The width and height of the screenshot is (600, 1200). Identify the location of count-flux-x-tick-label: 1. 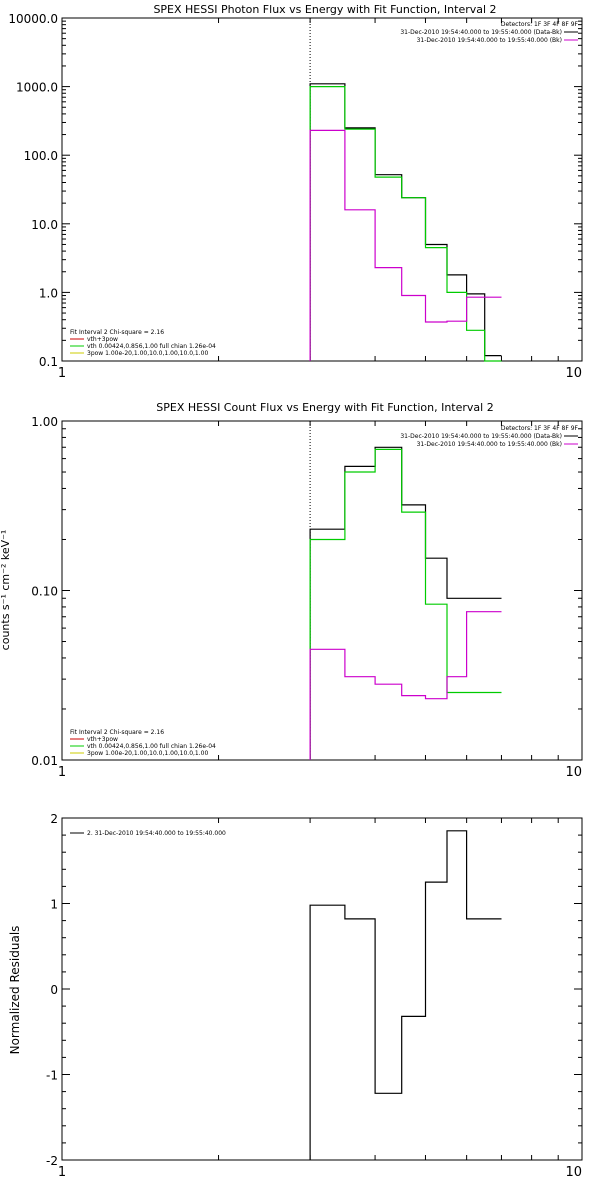
(62, 772).